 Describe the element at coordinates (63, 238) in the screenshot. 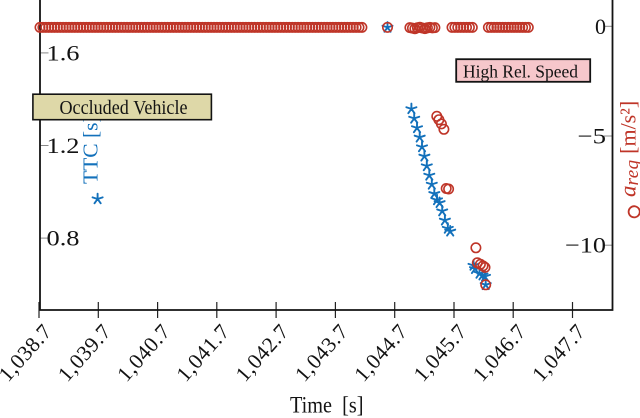

I see `svg-text: 0.8` at that location.